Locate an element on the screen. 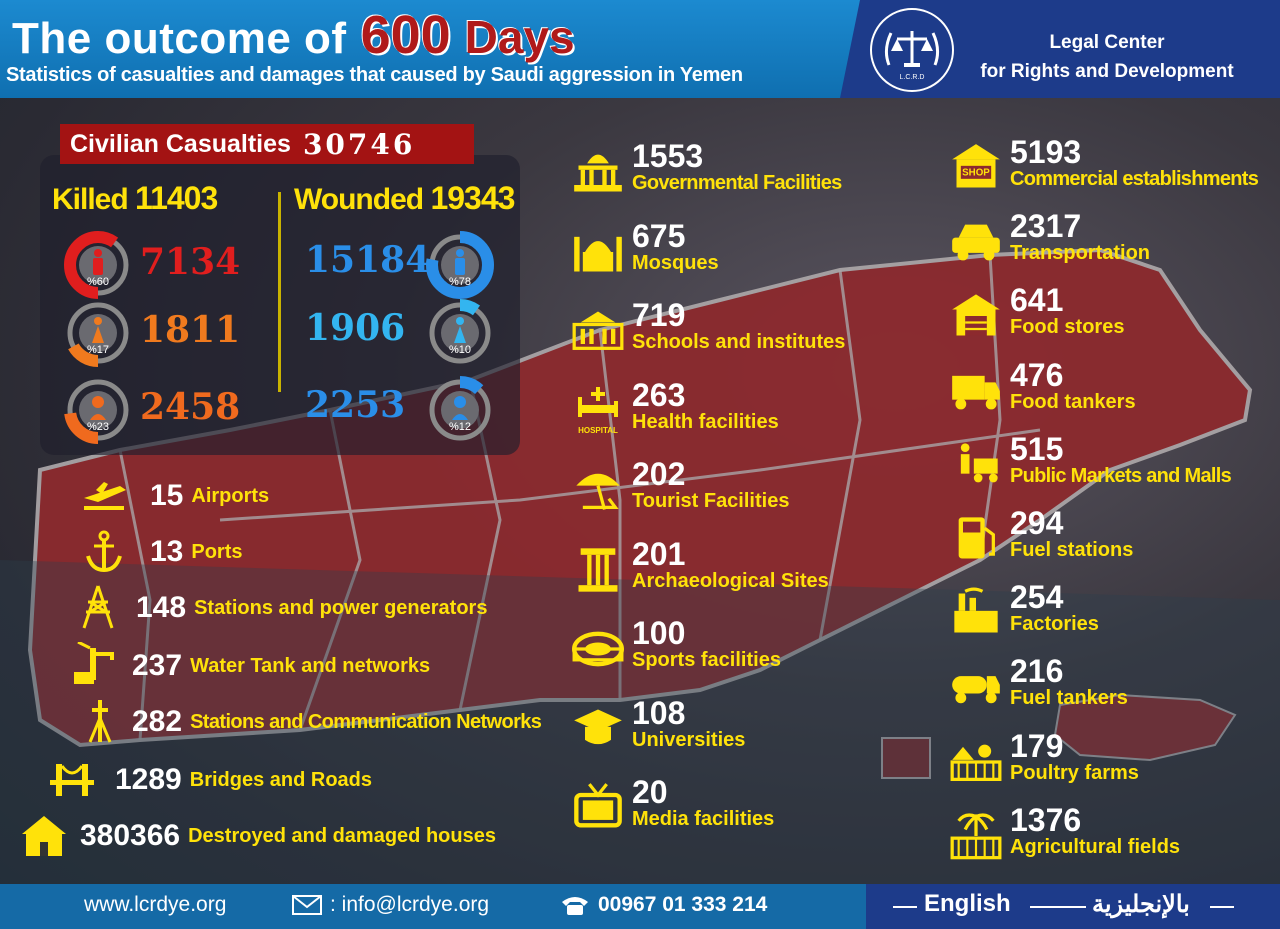 The width and height of the screenshot is (1280, 929). percent-ring: %78 is located at coordinates (460, 265).